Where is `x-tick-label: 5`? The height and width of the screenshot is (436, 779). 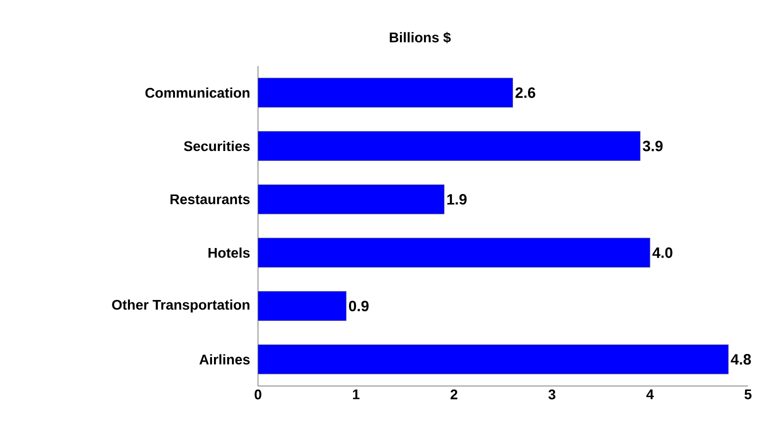
x-tick-label: 5 is located at coordinates (748, 395).